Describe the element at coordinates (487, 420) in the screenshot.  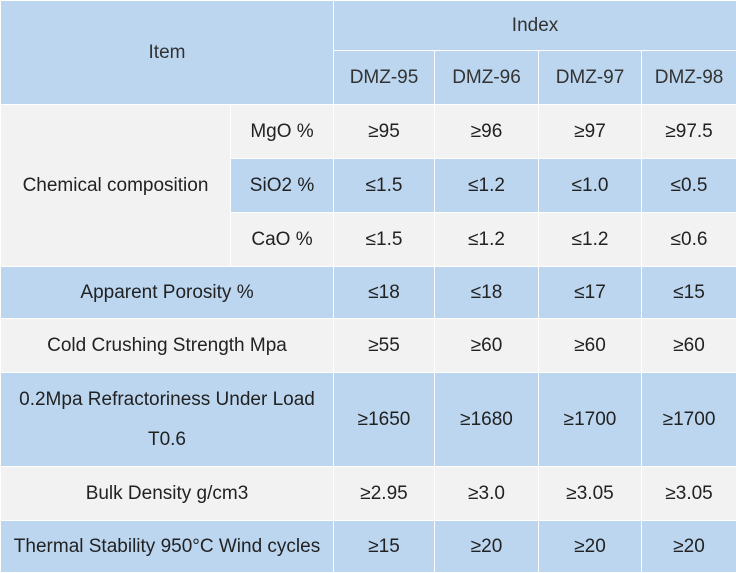
I see `table-cell: ≥1680` at that location.